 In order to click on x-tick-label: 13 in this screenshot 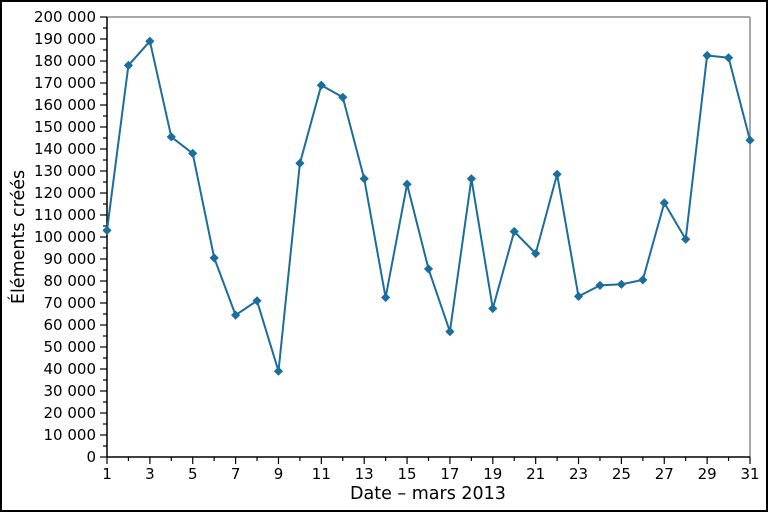, I will do `click(364, 474)`.